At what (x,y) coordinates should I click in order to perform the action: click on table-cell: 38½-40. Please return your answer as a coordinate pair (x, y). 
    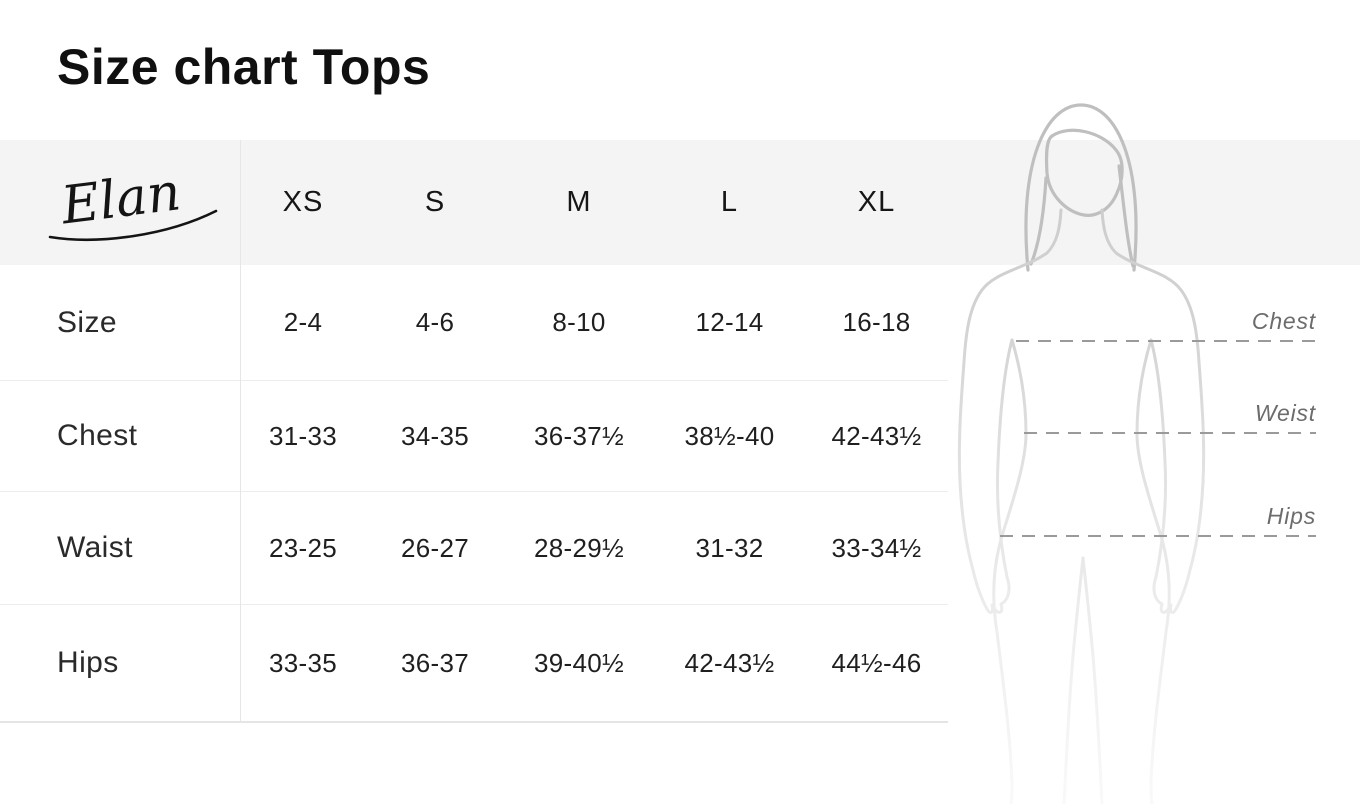
    Looking at the image, I should click on (729, 435).